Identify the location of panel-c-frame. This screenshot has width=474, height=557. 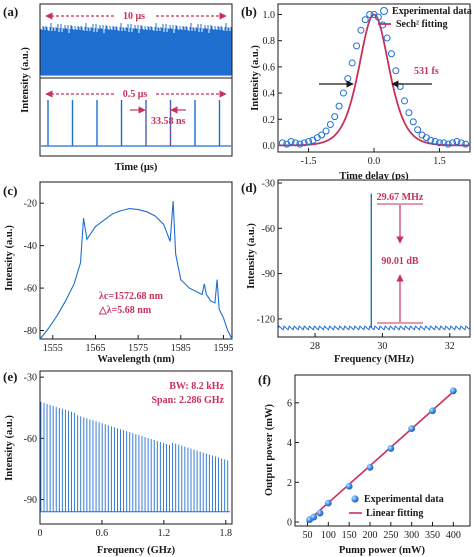
(136, 260).